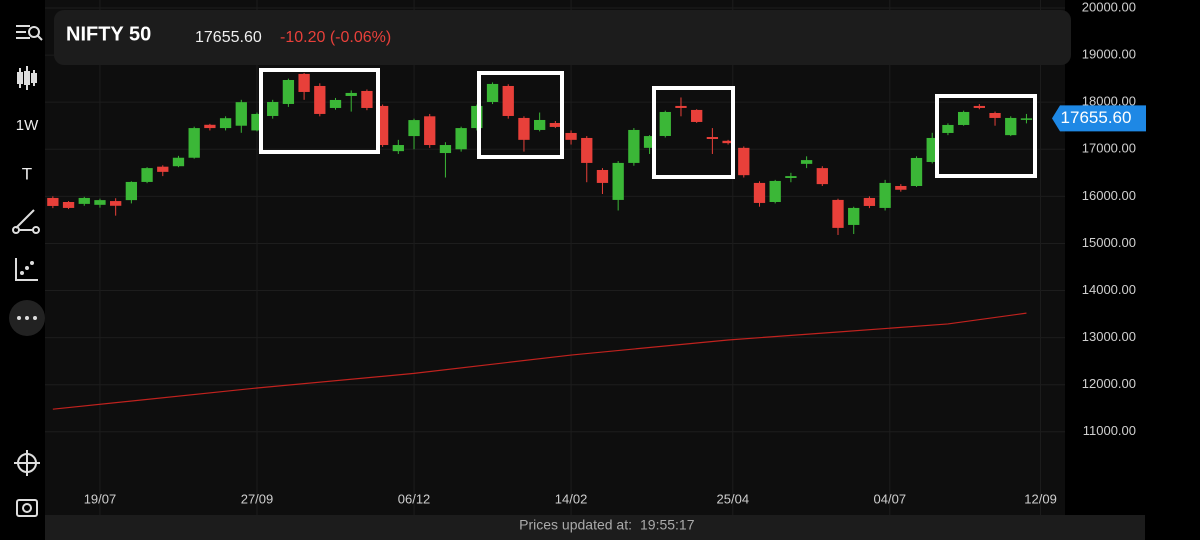 This screenshot has width=1200, height=540. I want to click on crosshair-button, so click(27, 463).